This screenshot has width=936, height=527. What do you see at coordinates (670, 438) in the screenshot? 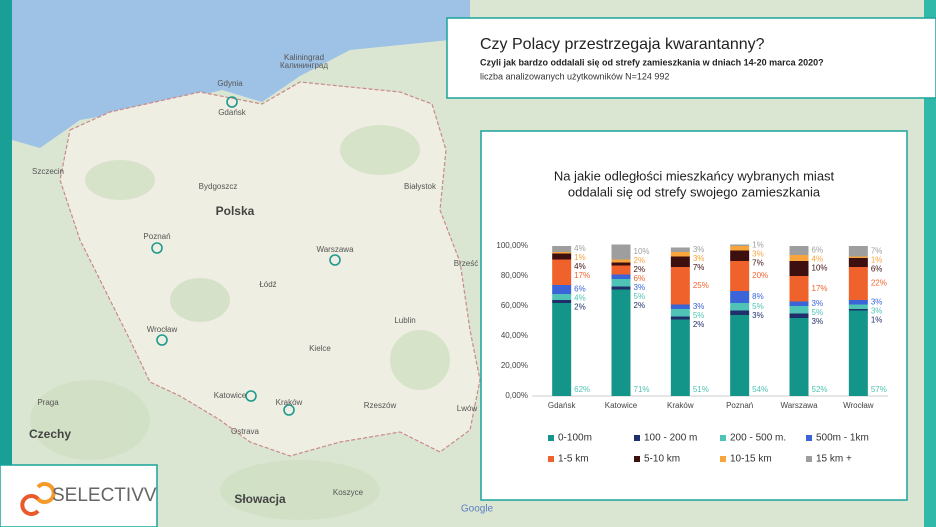
I see `legend-label: 100 - 200 m` at bounding box center [670, 438].